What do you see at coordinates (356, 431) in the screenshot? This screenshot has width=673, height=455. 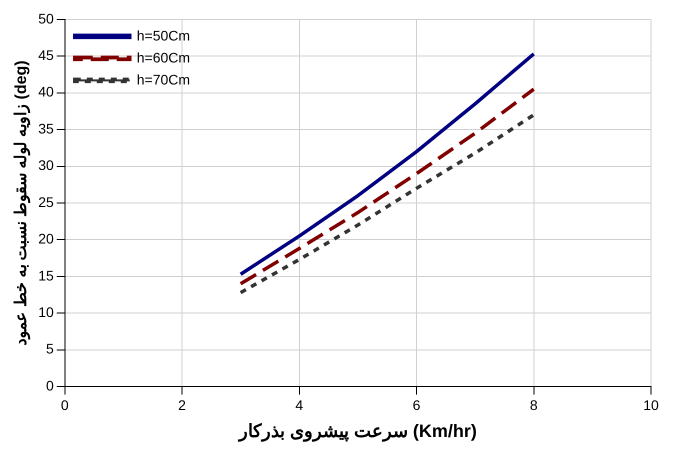 I see `x-axis-title: سرعت پیشروی بذرکار (Km/hr)` at bounding box center [356, 431].